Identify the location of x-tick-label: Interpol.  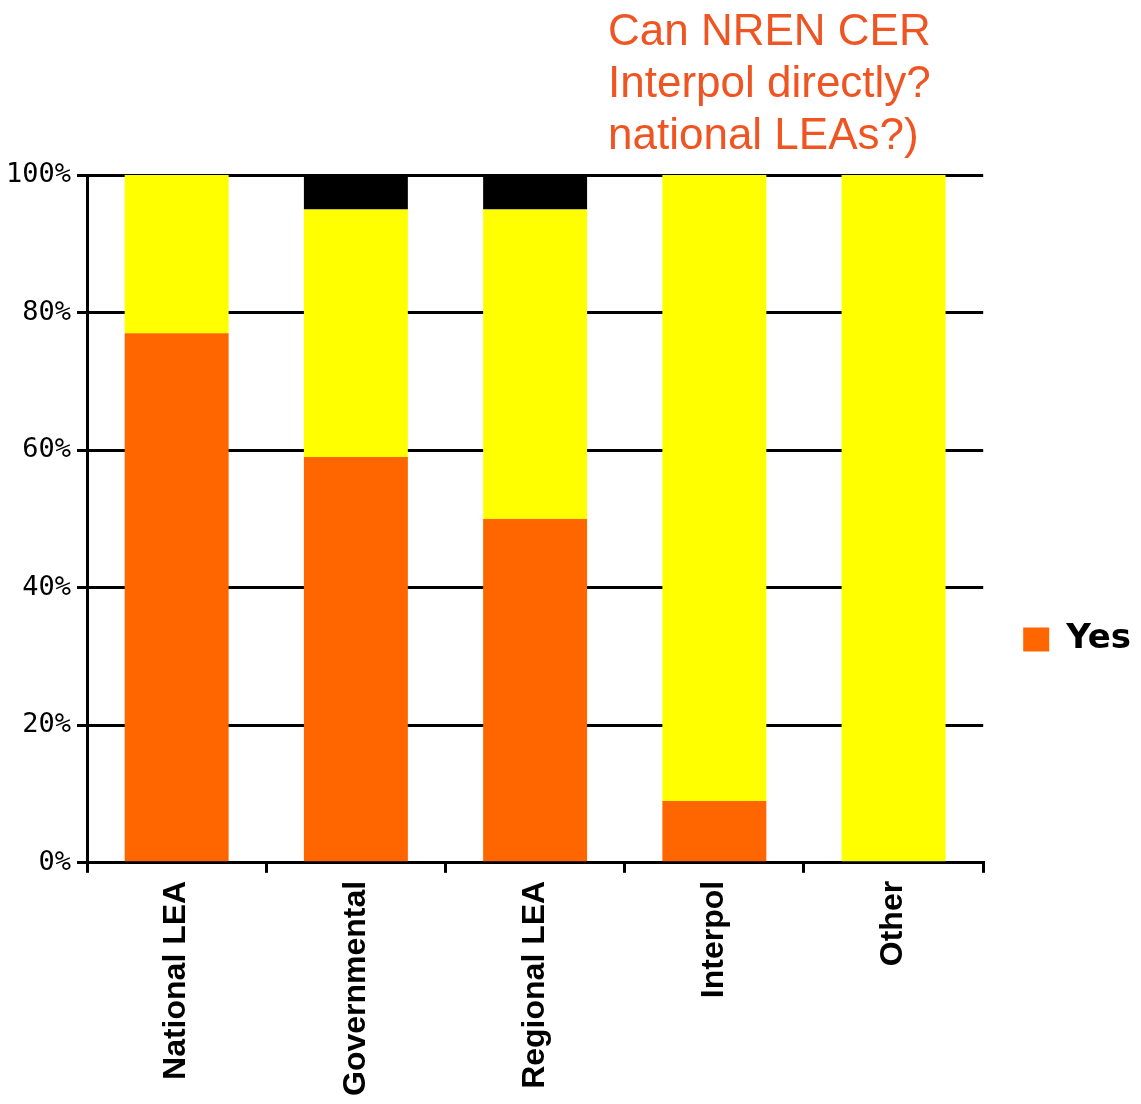
(712, 939).